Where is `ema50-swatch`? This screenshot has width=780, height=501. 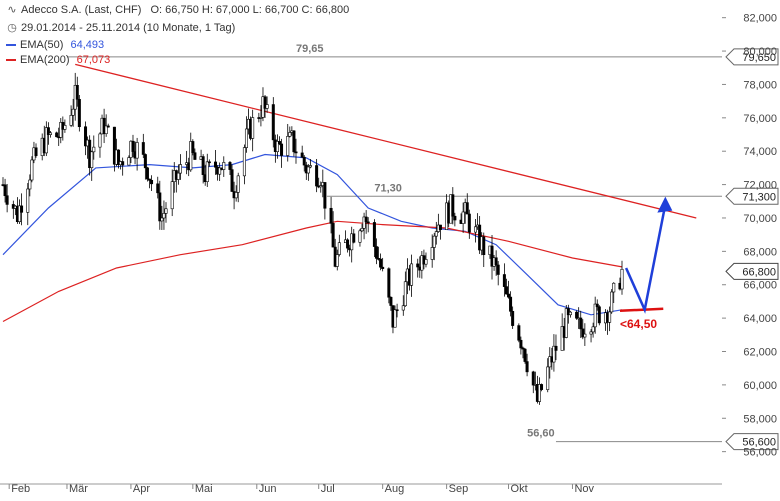 ema50-swatch is located at coordinates (11, 45).